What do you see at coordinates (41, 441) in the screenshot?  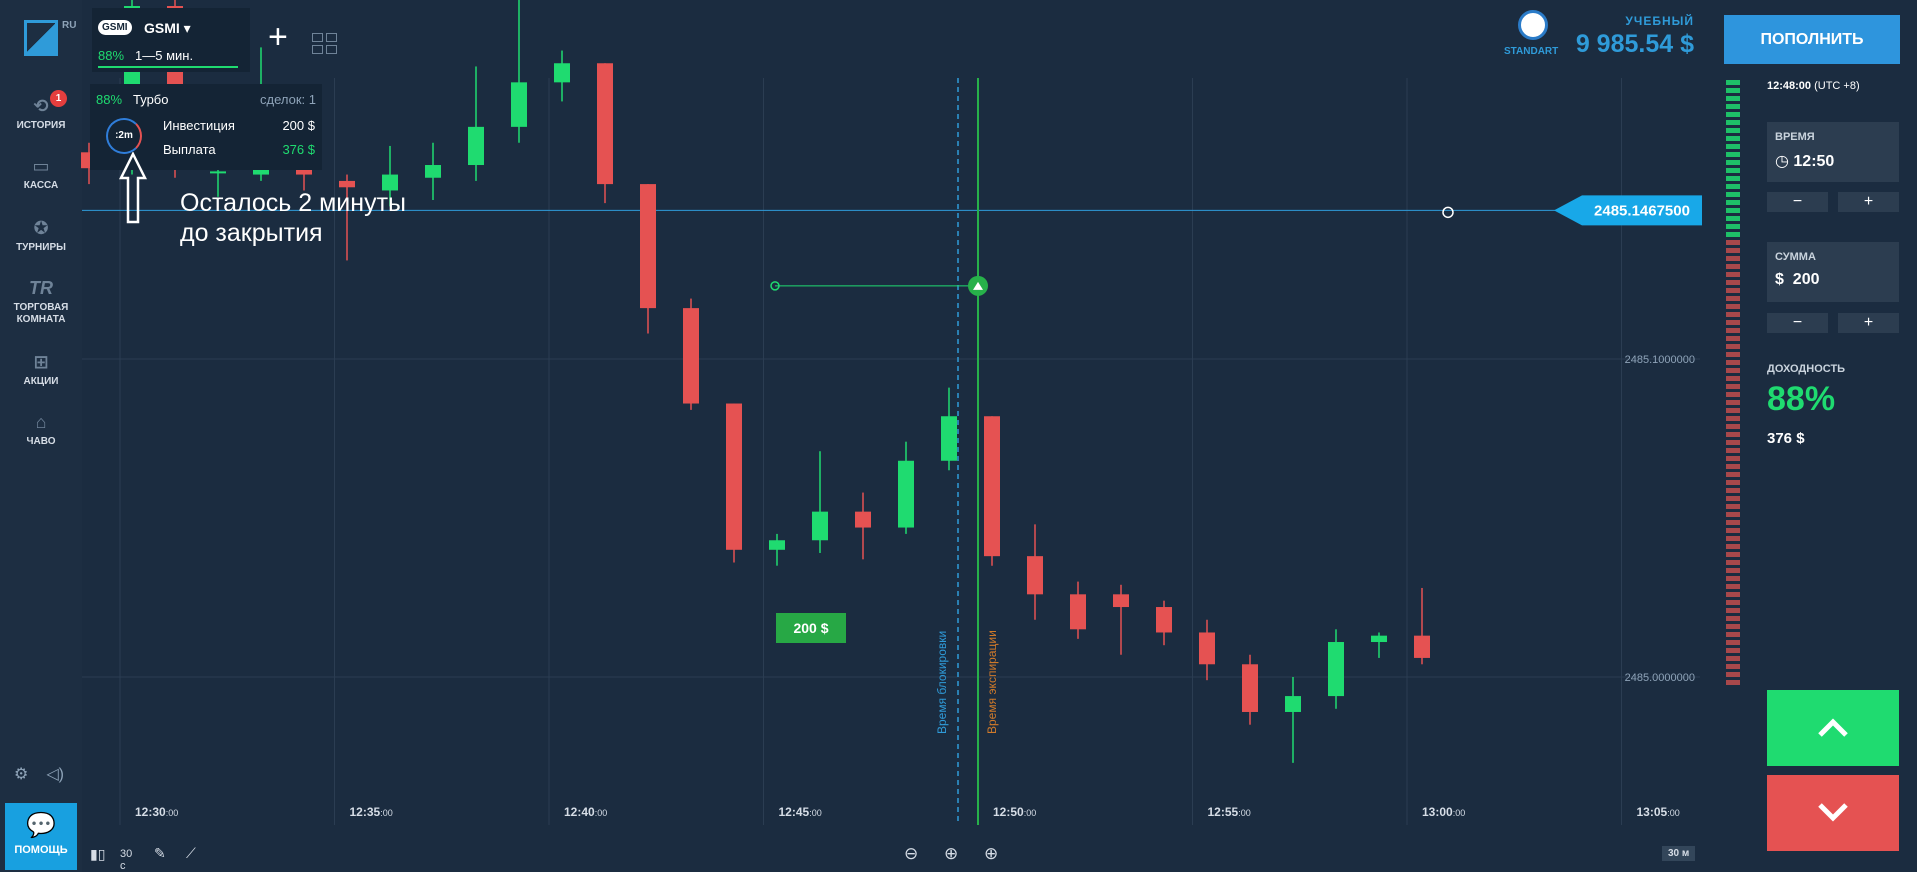 I see `sidebar-item-label: ЧАВО` at bounding box center [41, 441].